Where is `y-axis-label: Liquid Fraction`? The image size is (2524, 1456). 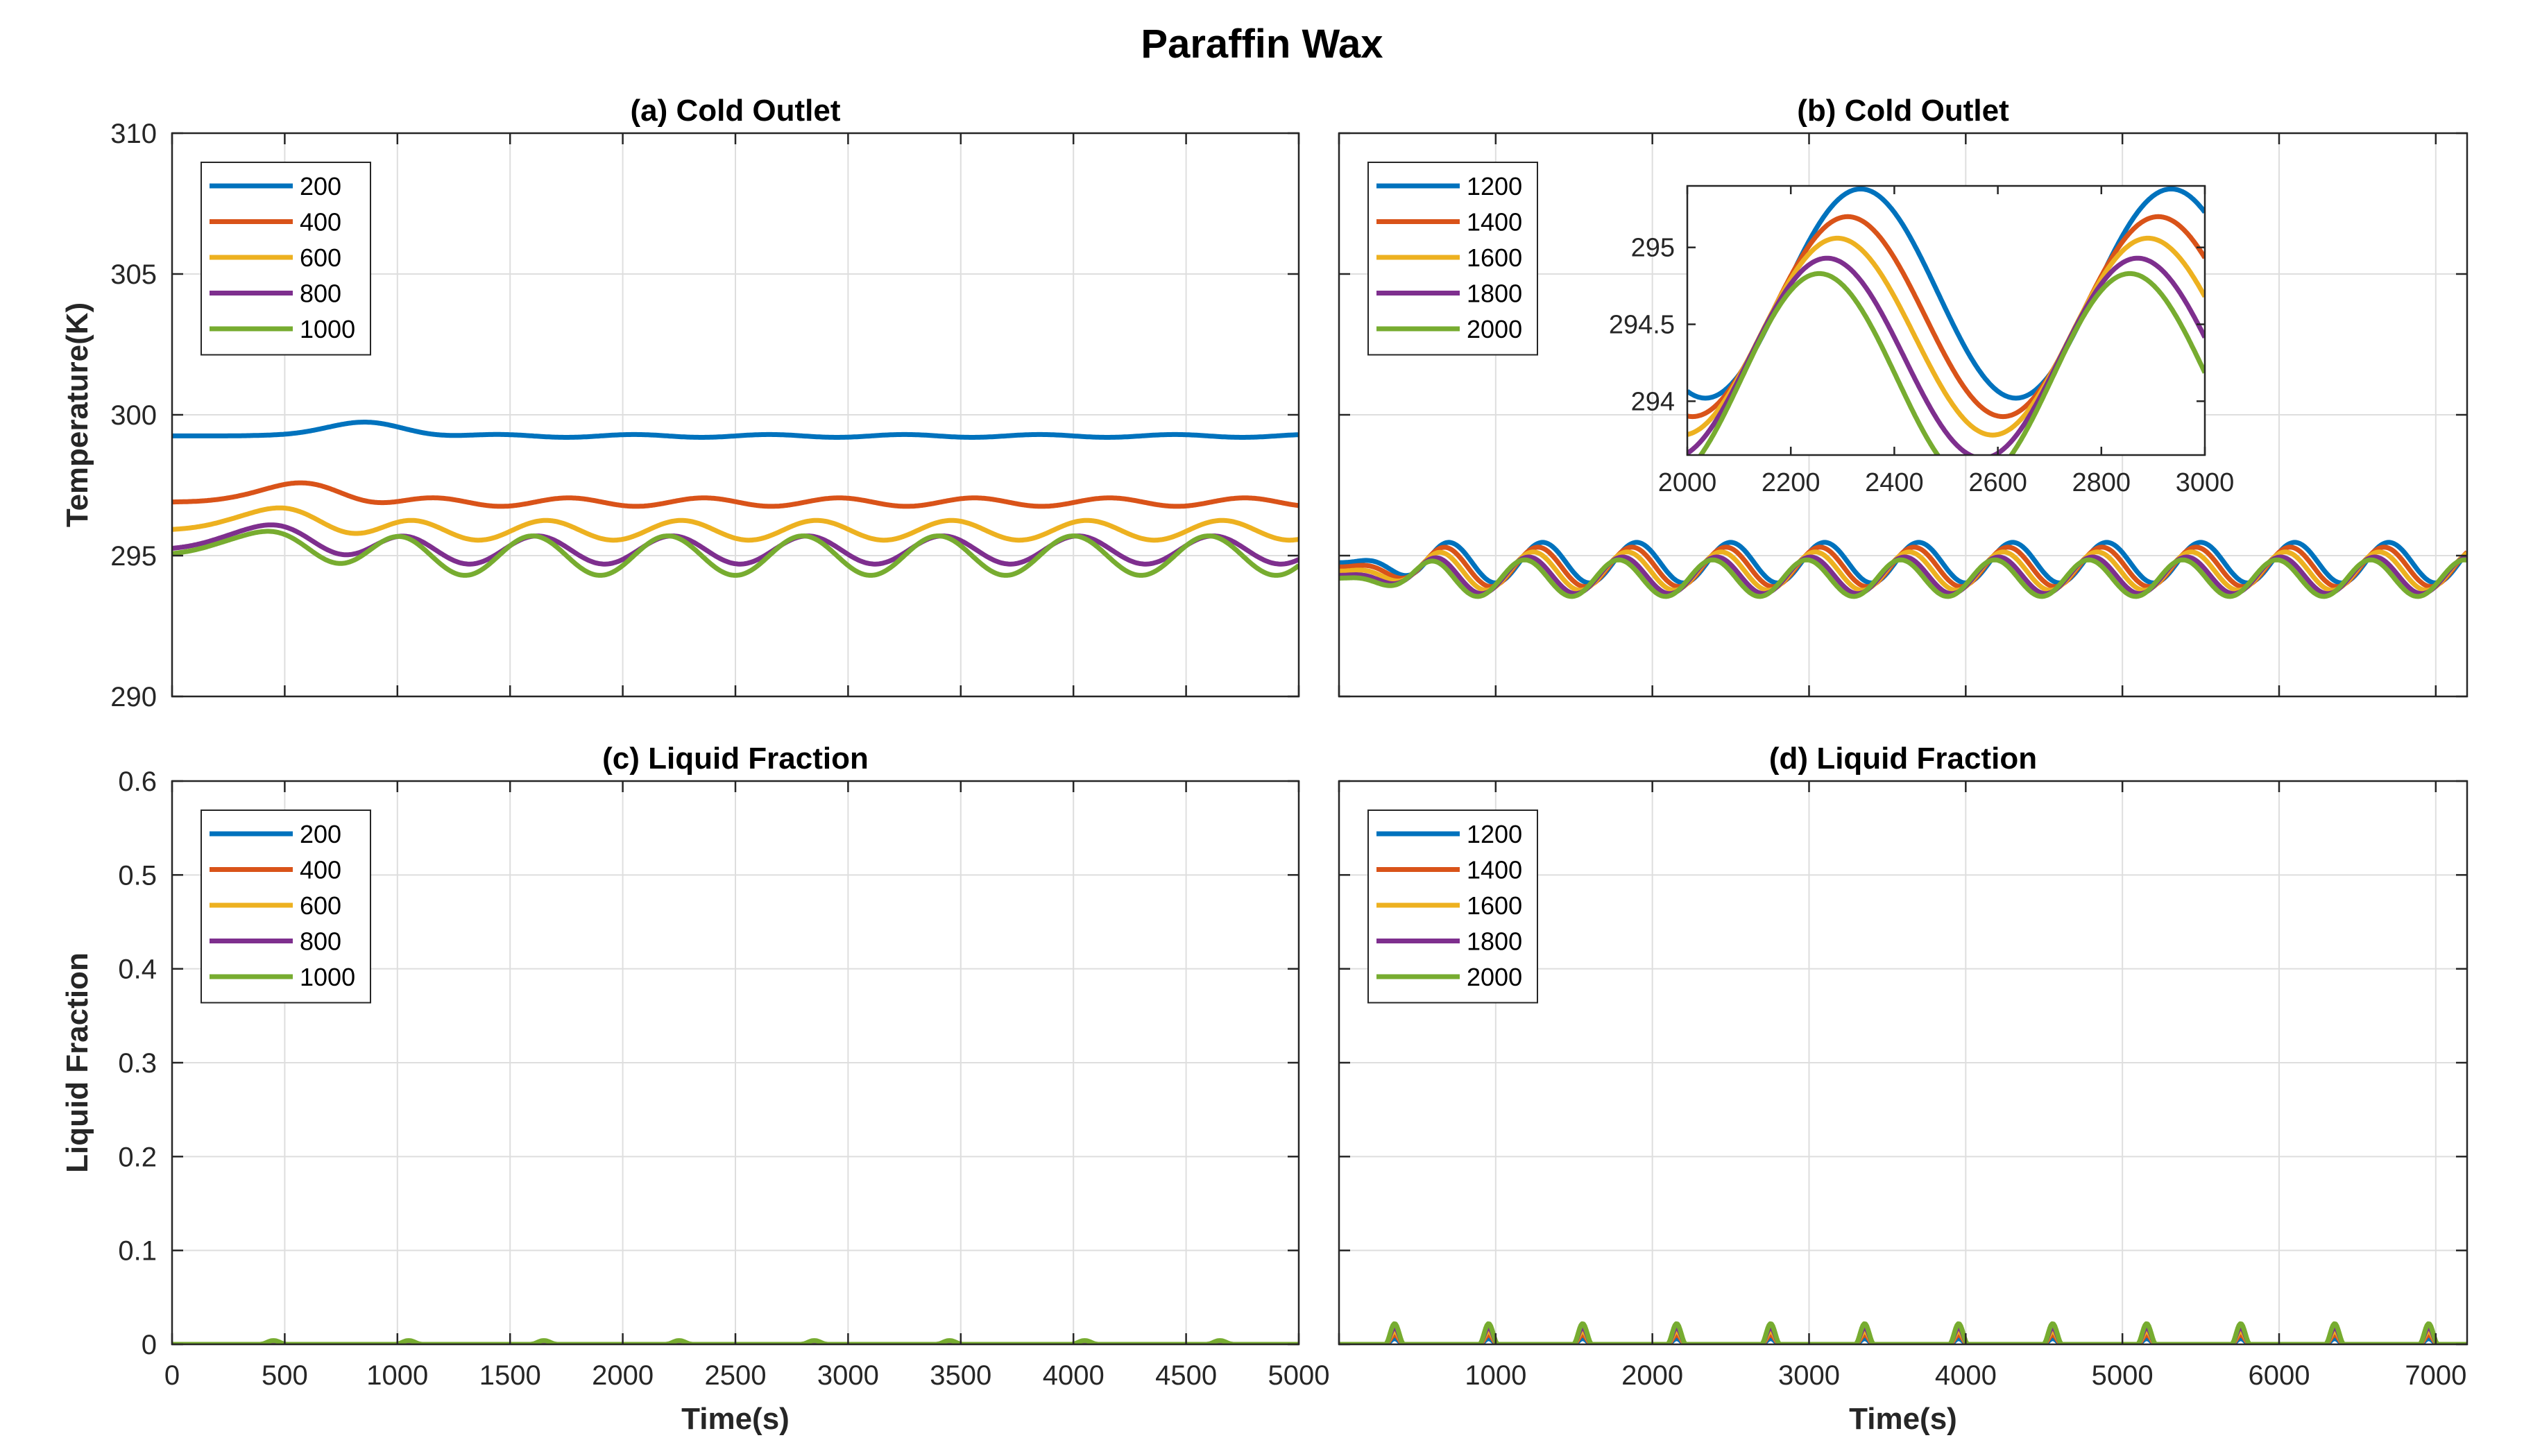 y-axis-label: Liquid Fraction is located at coordinates (77, 1062).